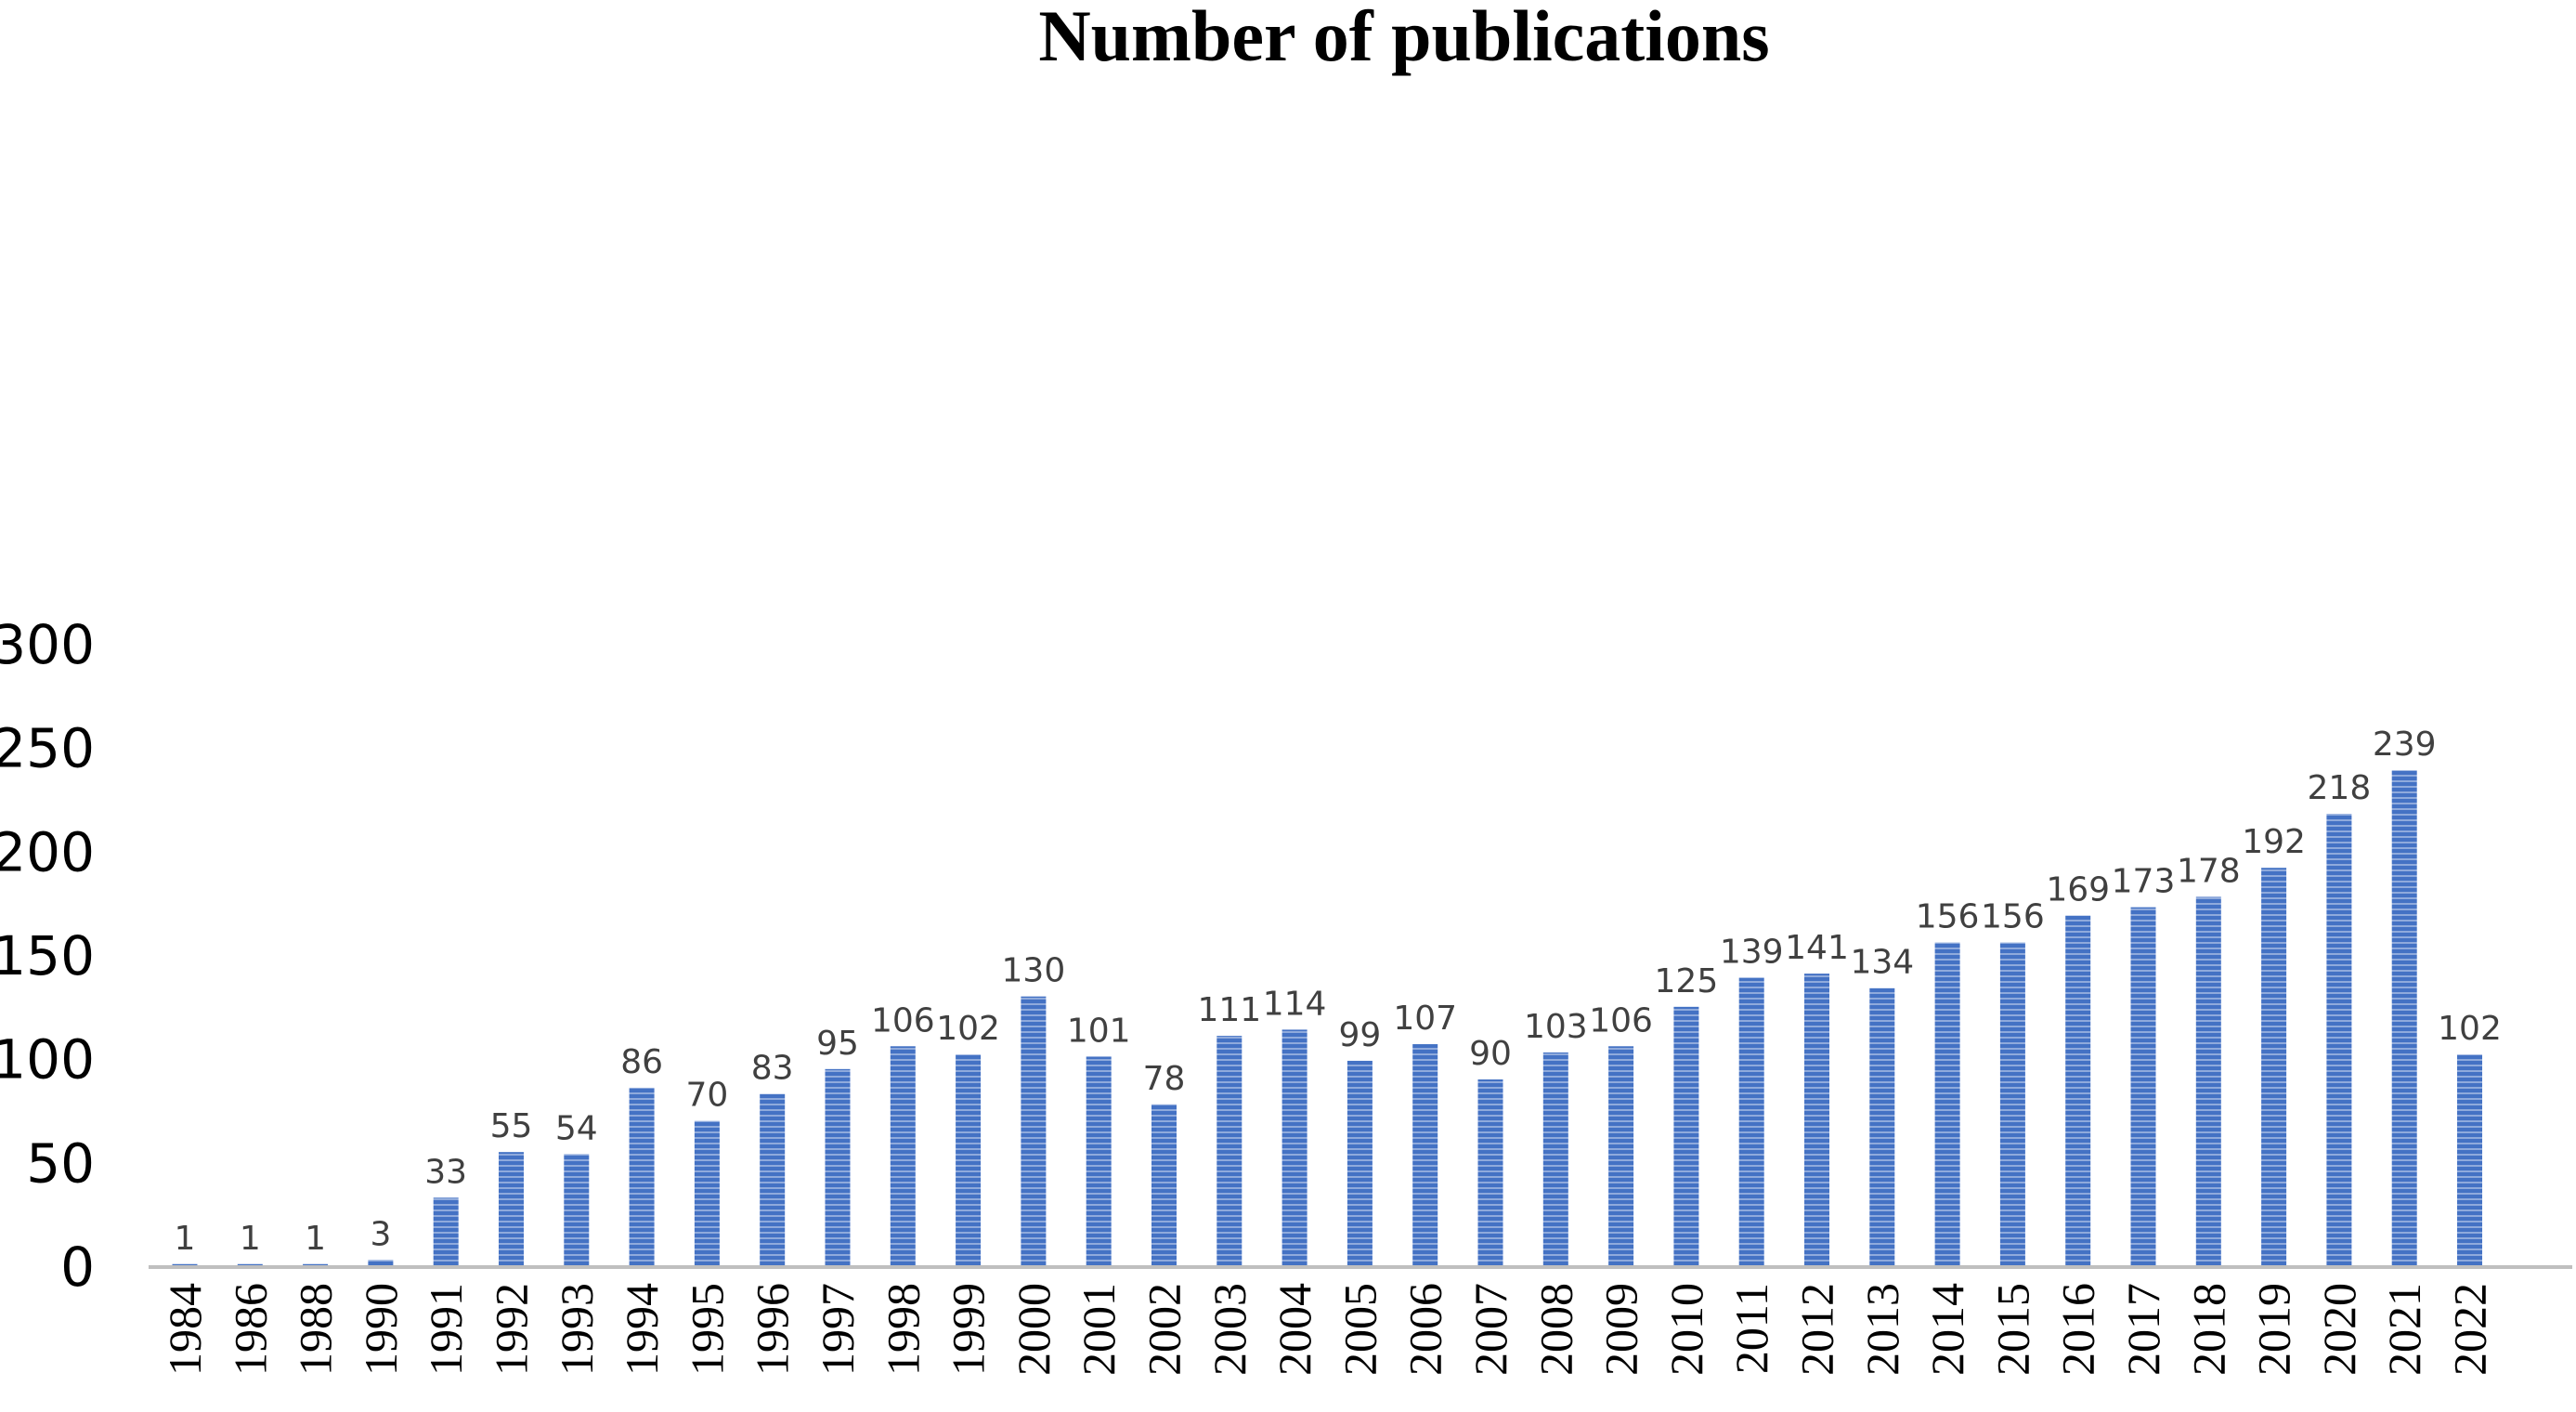  I want to click on data-label-2008: 103, so click(1556, 1027).